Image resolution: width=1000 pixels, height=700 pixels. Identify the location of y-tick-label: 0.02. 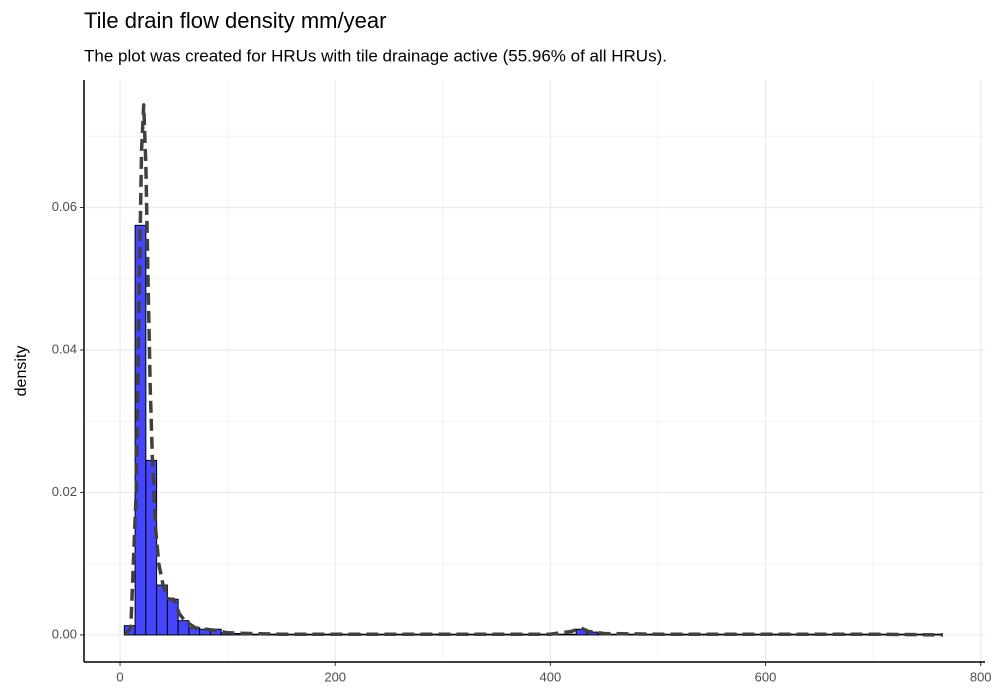
(64, 491).